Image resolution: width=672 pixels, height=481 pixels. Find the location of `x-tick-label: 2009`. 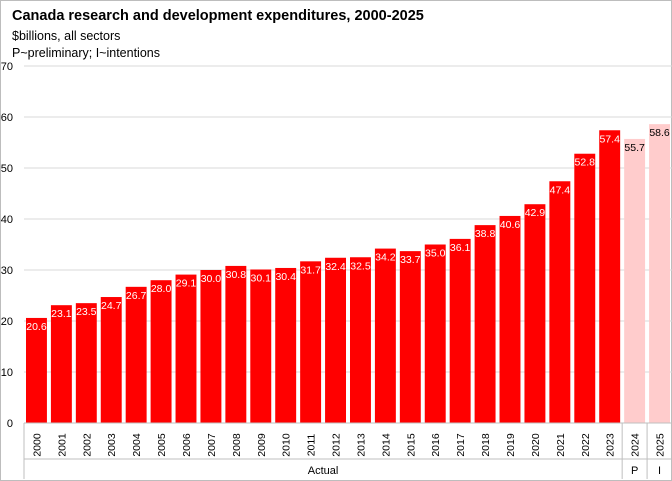

x-tick-label: 2009 is located at coordinates (262, 445).